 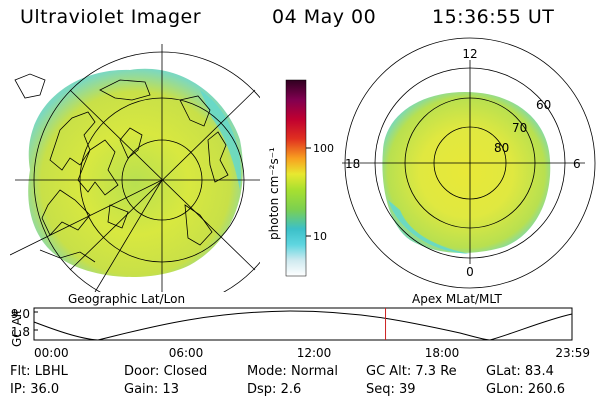 I want to click on ip-value: 36.0, so click(x=45, y=389).